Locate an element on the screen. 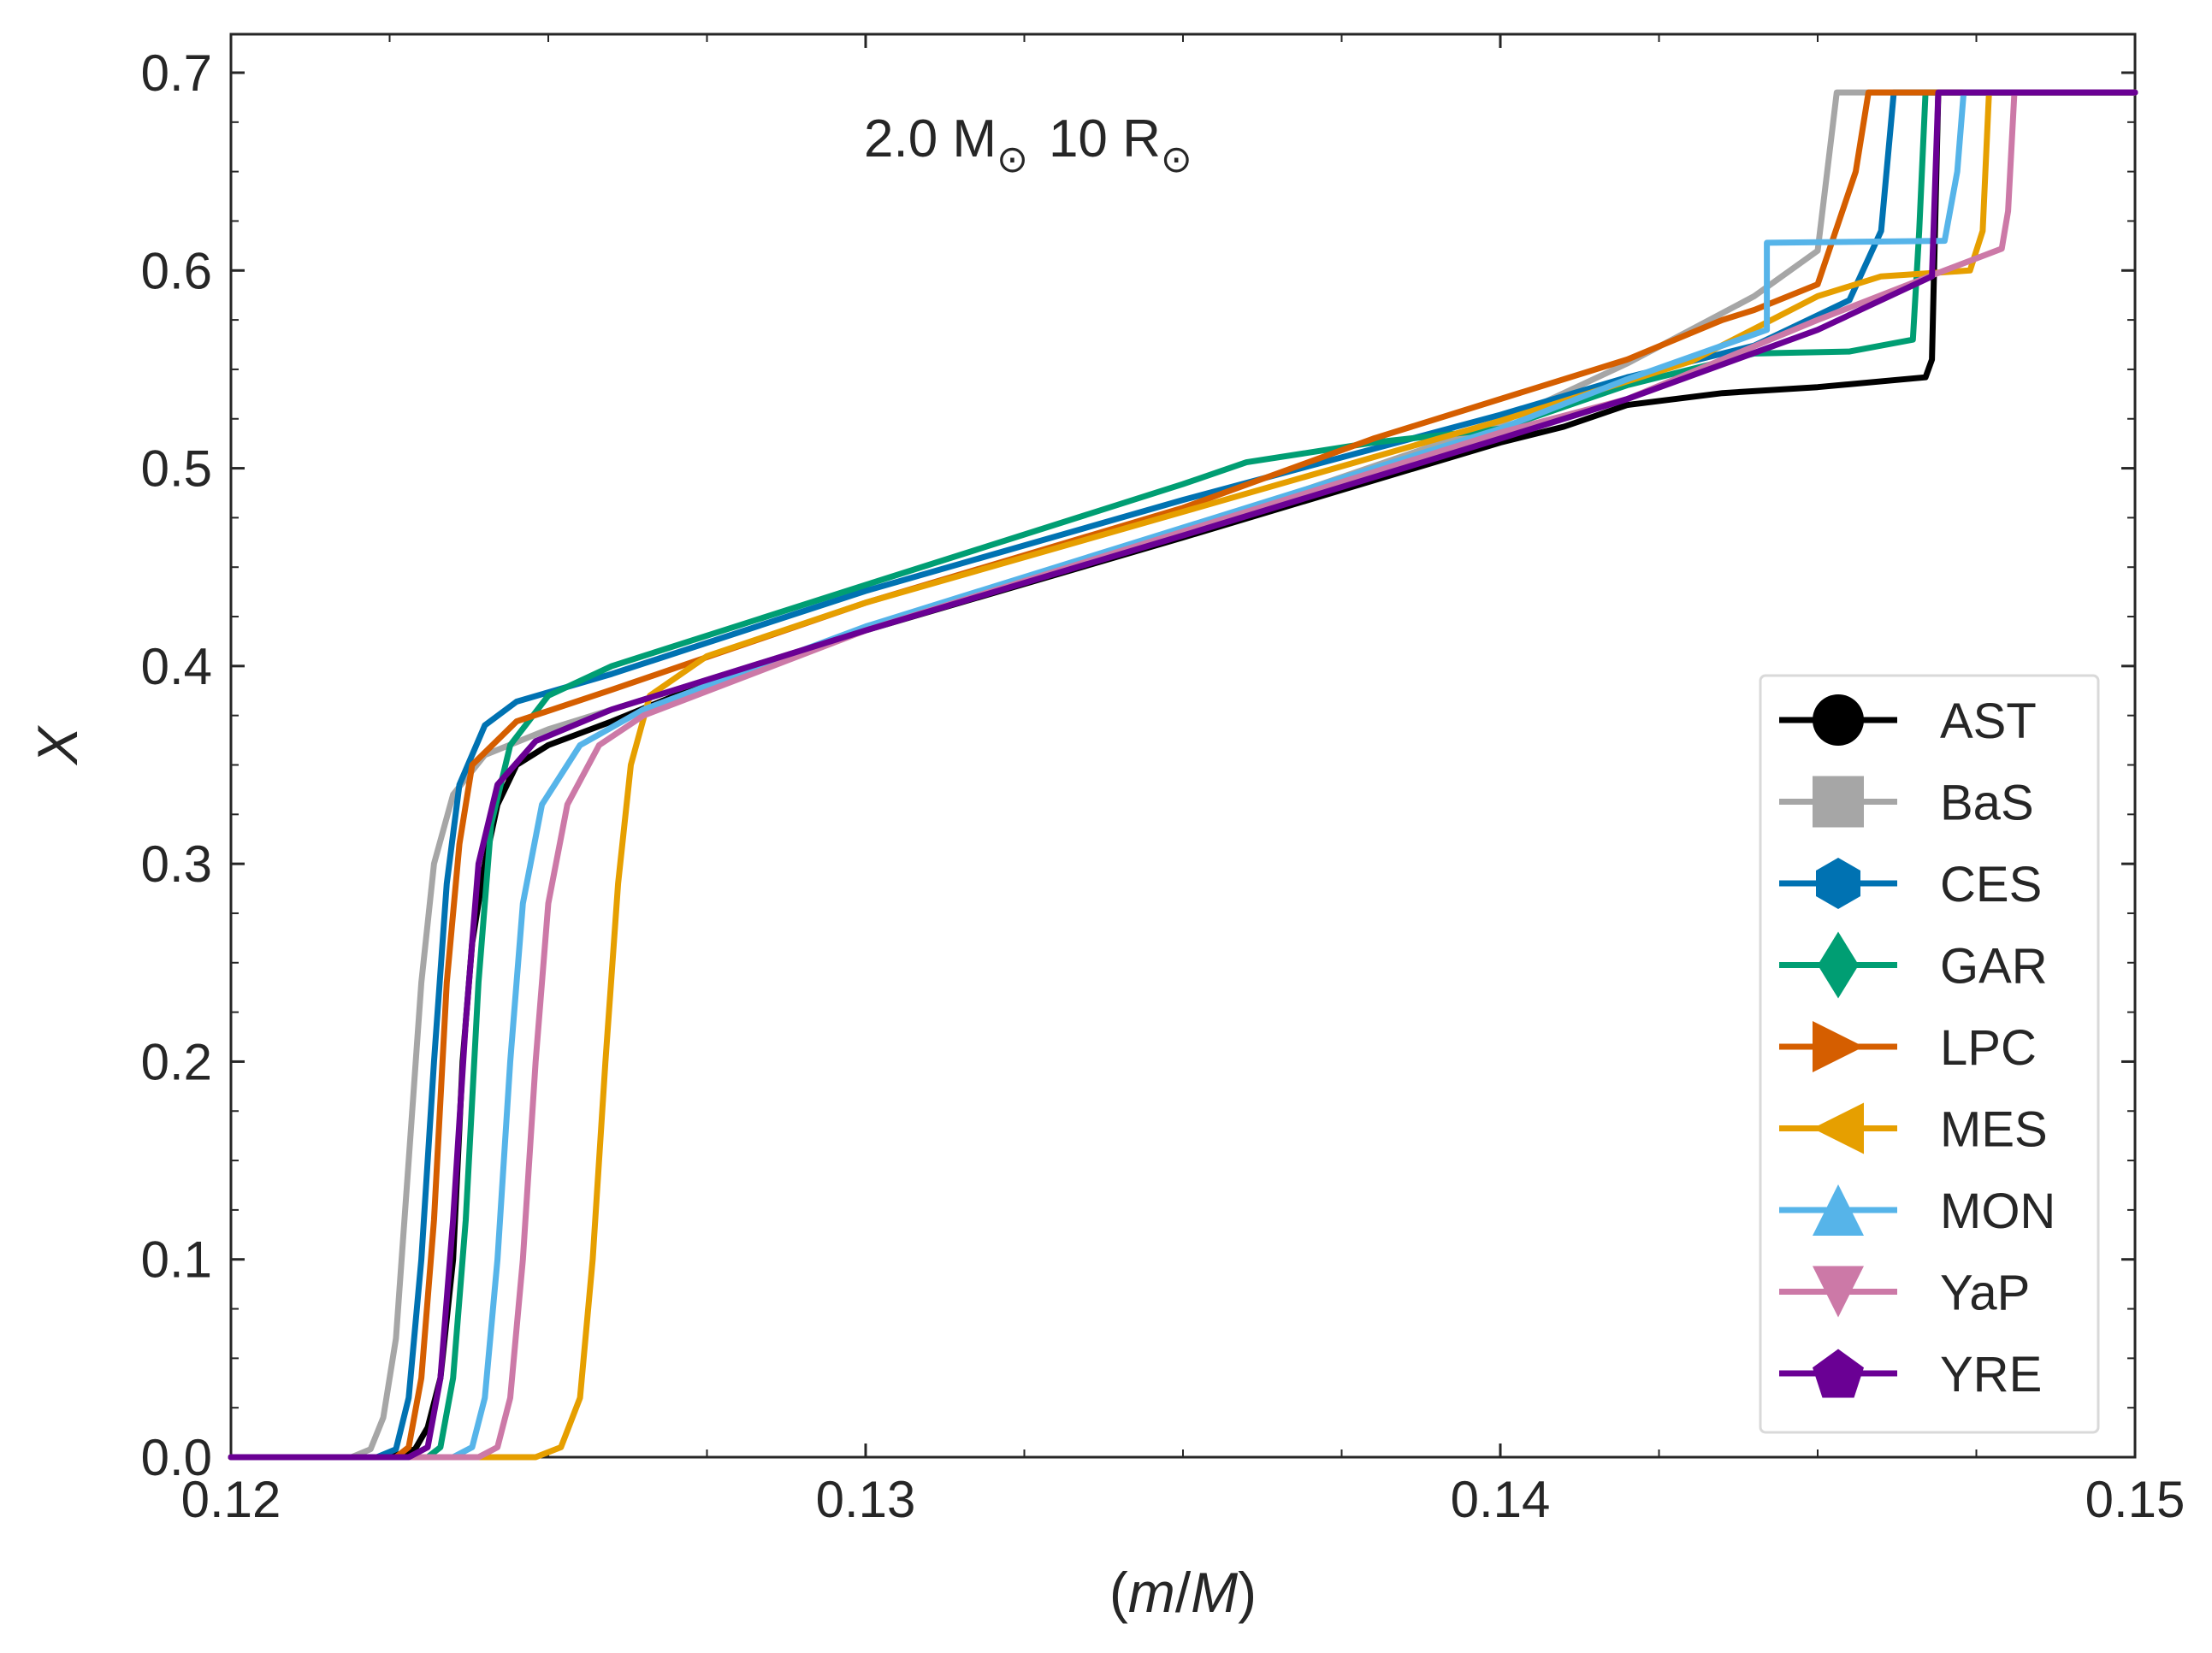 The height and width of the screenshot is (1653, 2212). x-tick-label: 0.12 is located at coordinates (231, 1499).